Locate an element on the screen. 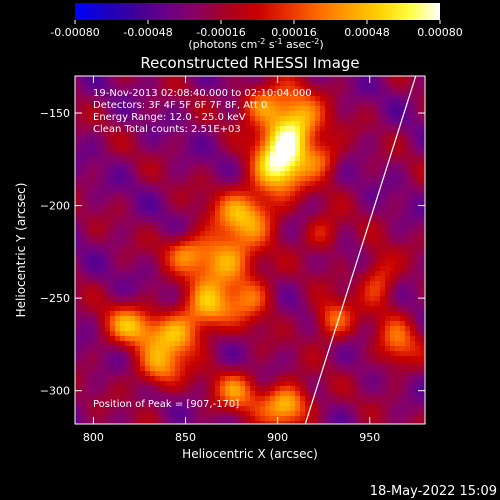 The image size is (500, 500). annotation-energy-range: Energy Range: 12.0 - 25.0 keV is located at coordinates (169, 117).